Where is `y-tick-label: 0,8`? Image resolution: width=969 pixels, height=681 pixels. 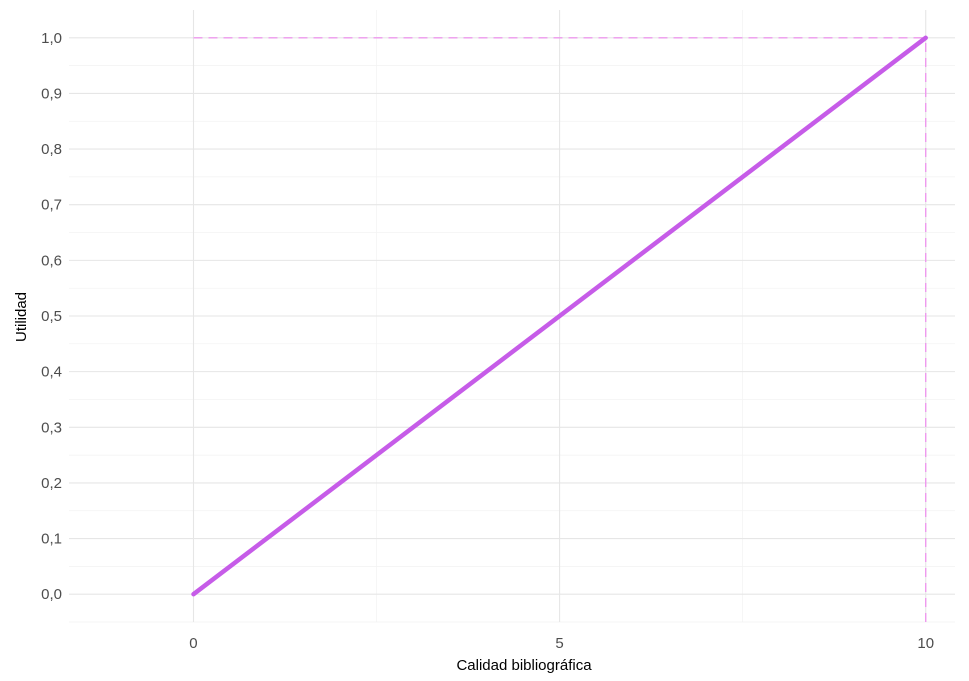 y-tick-label: 0,8 is located at coordinates (51, 149).